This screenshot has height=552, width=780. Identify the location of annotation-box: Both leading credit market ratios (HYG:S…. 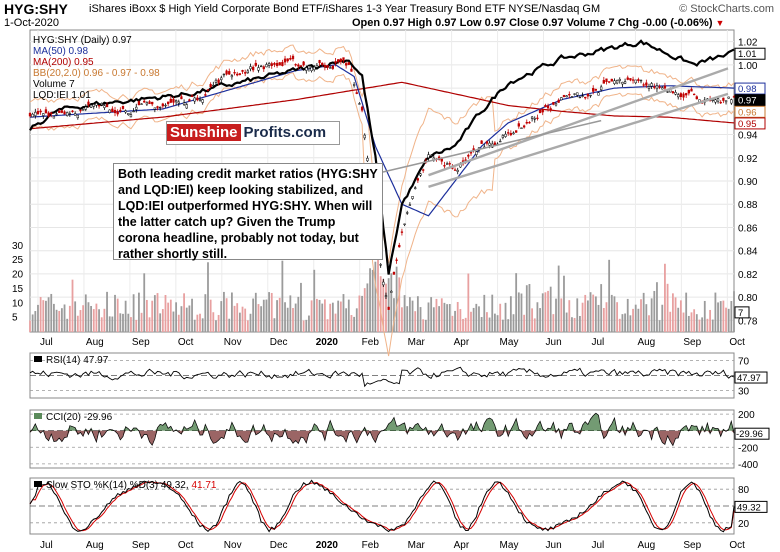
(248, 212).